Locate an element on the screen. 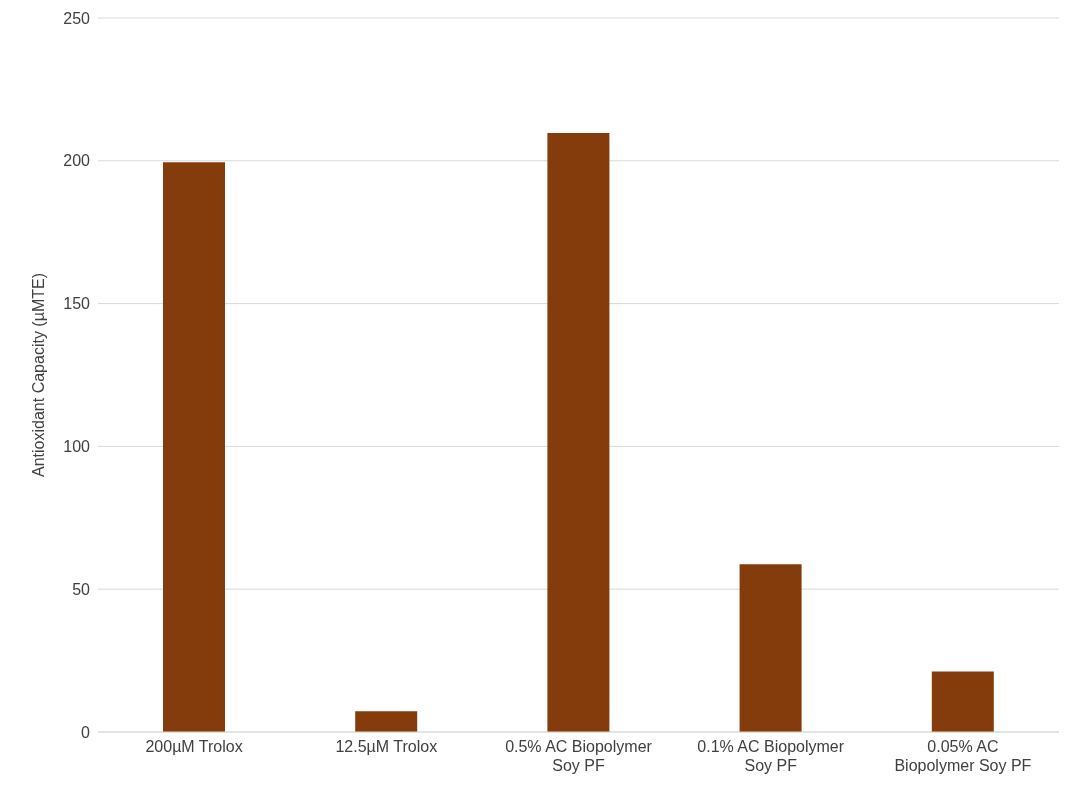  x-tick-label: 0.05% AC Biopolymer Soy PF is located at coordinates (963, 756).